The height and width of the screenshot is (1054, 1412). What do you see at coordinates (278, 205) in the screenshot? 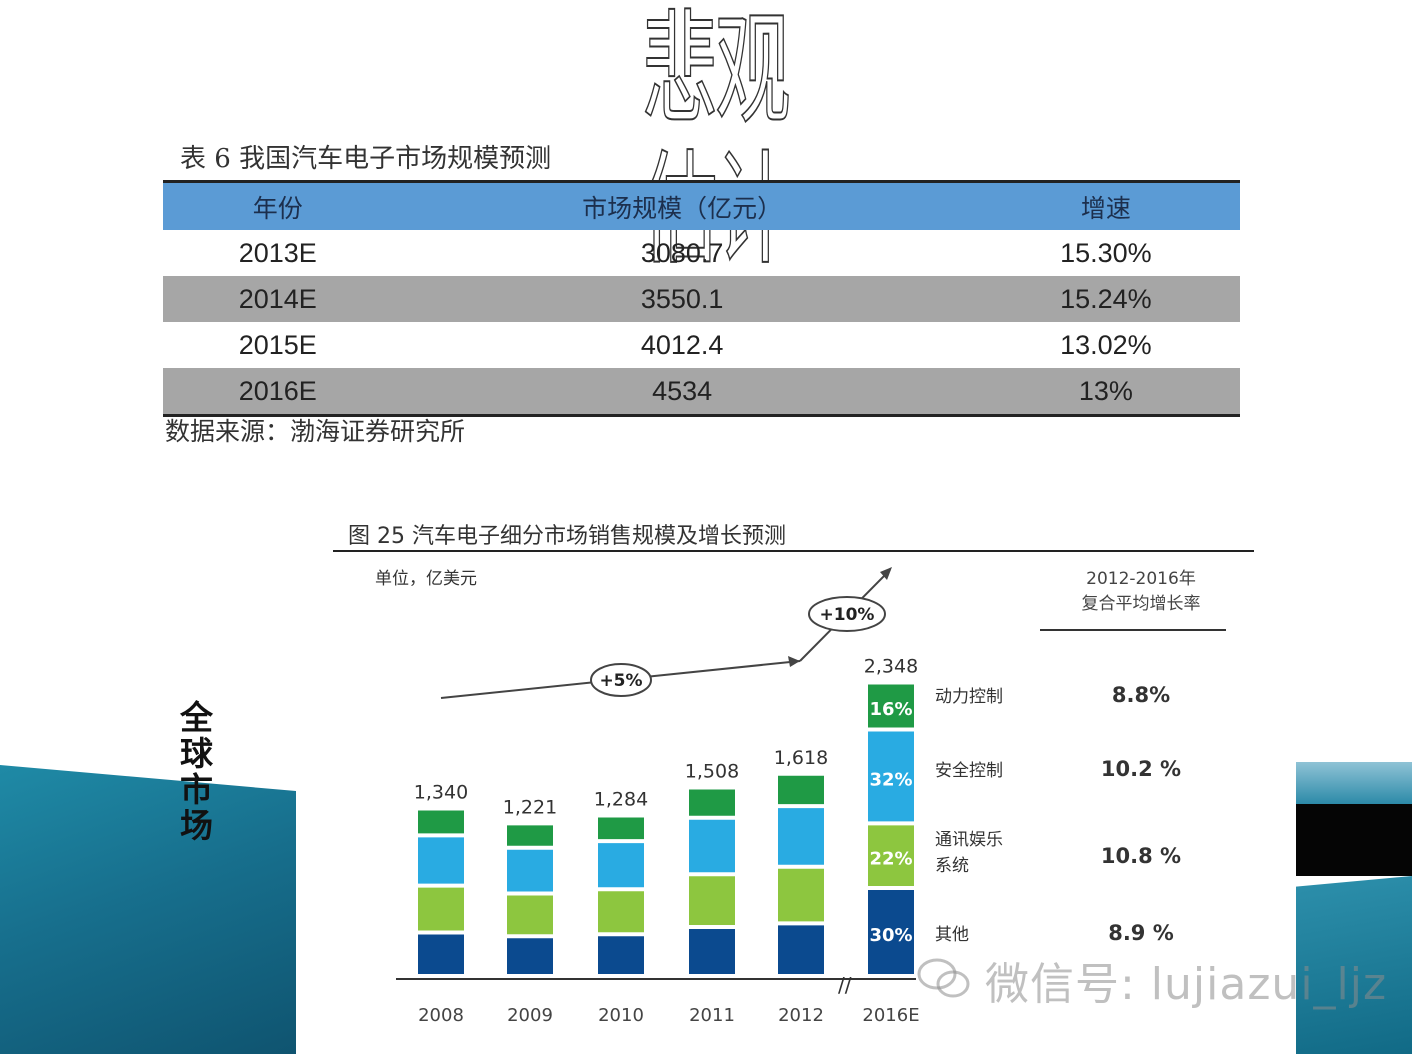
I see `header-year: 年份` at bounding box center [278, 205].